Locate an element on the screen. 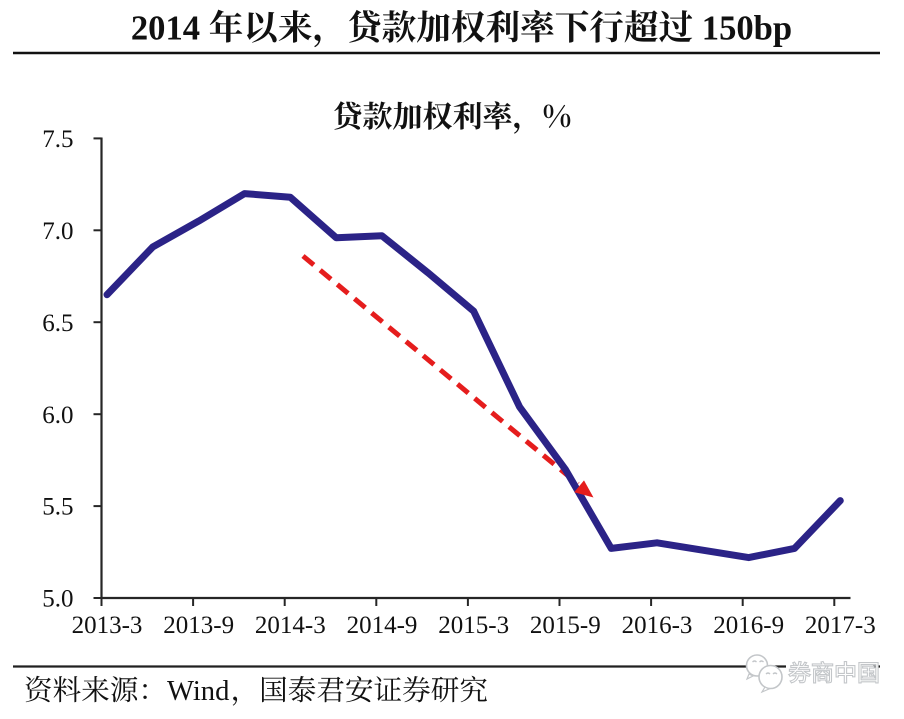 This screenshot has height=719, width=904. svg-text: 150bp is located at coordinates (747, 29).